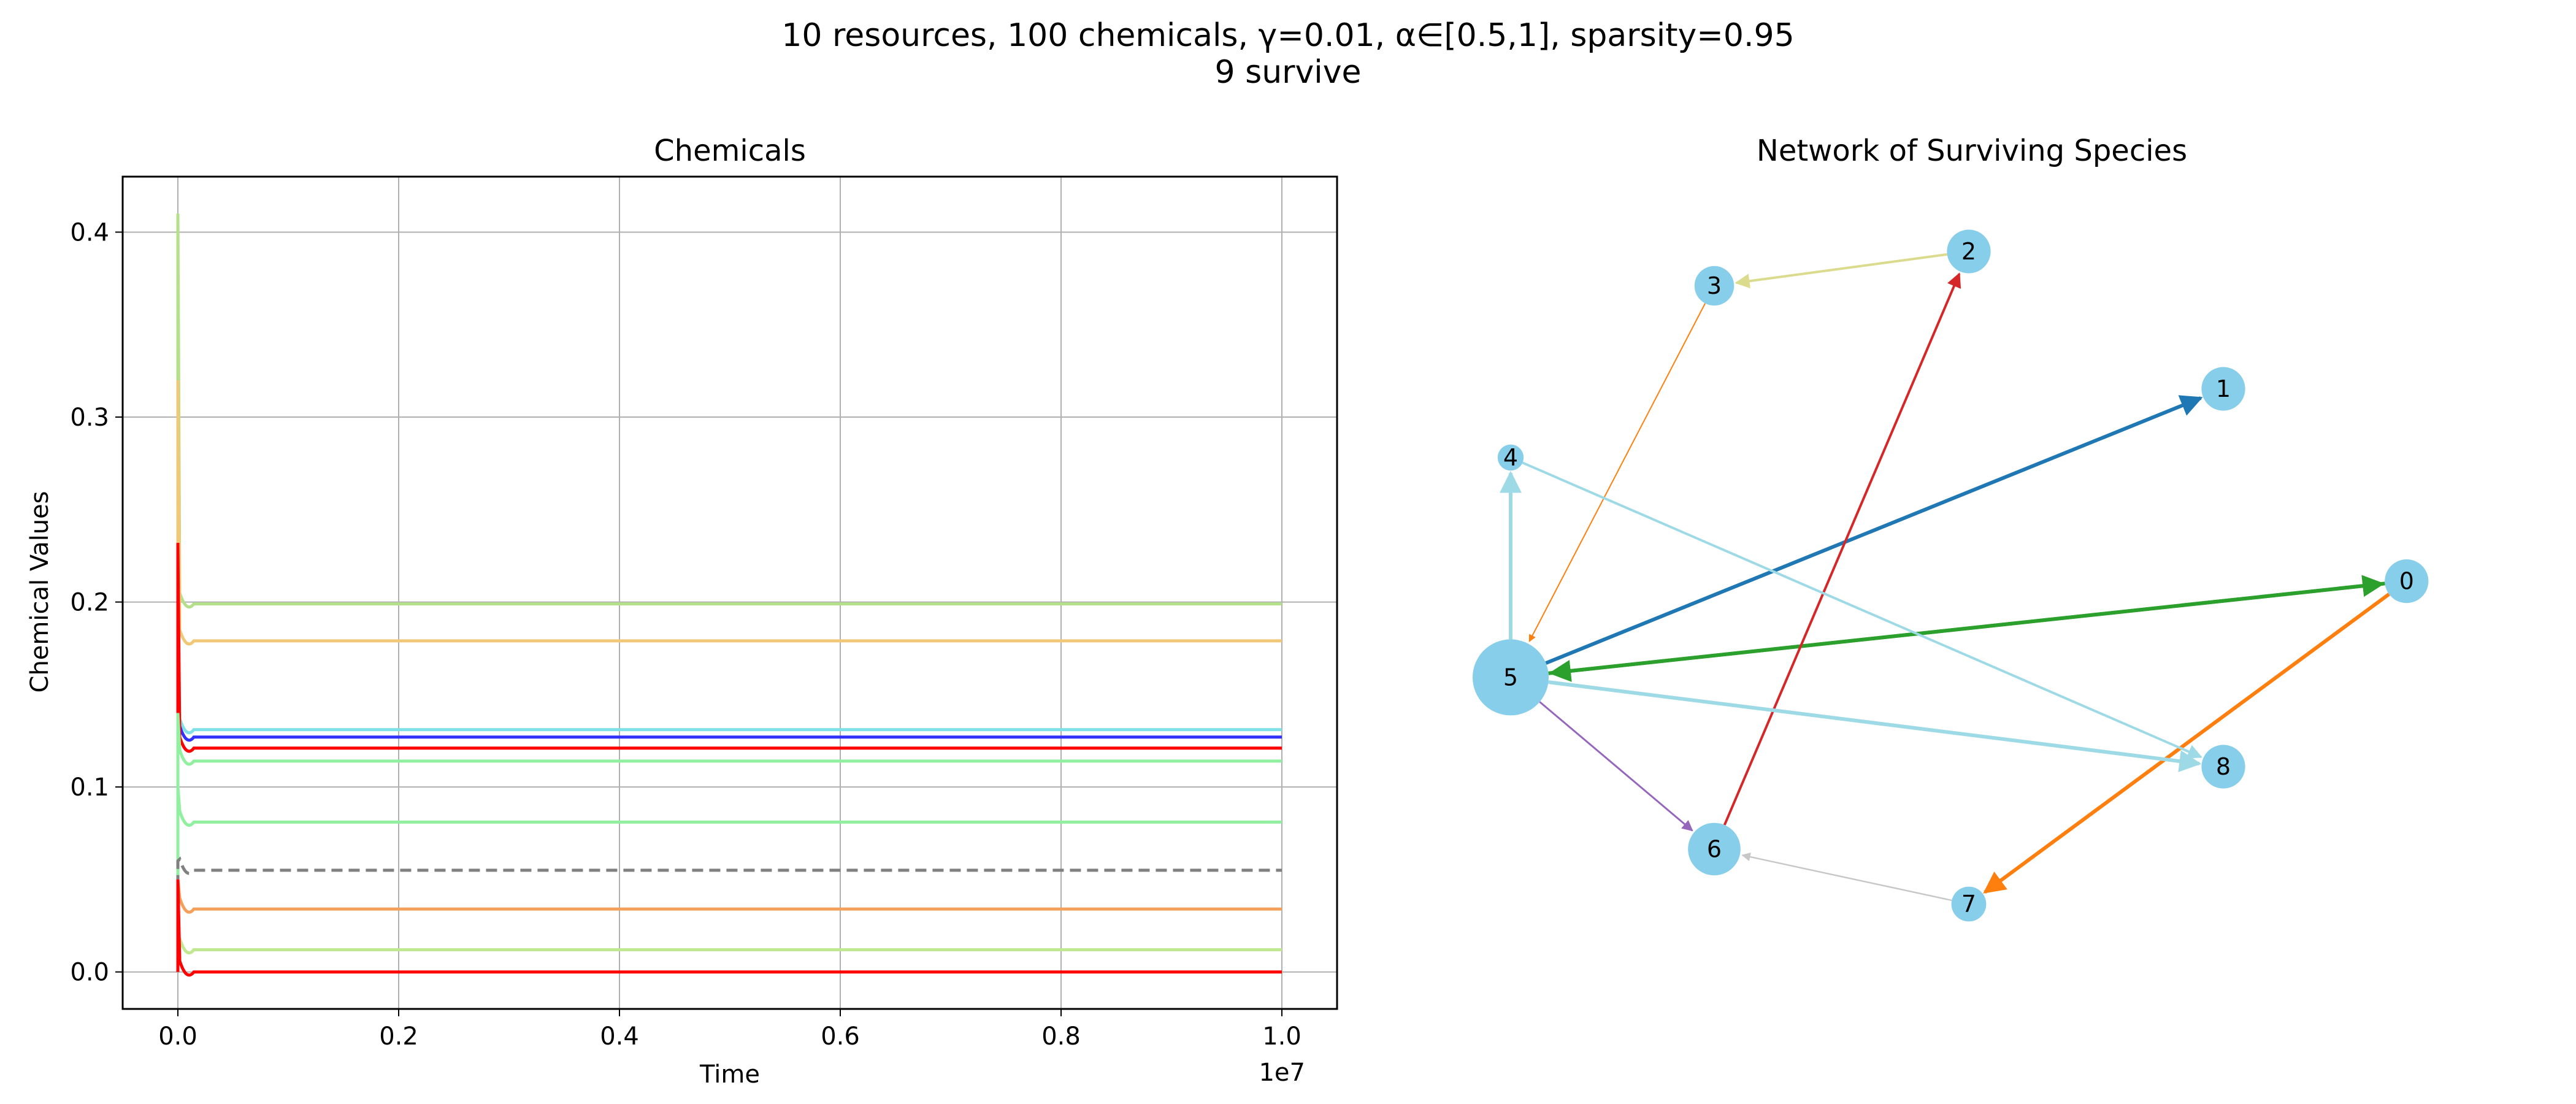  I want to click on network-chart-title: Network of Surviving Species, so click(1972, 151).